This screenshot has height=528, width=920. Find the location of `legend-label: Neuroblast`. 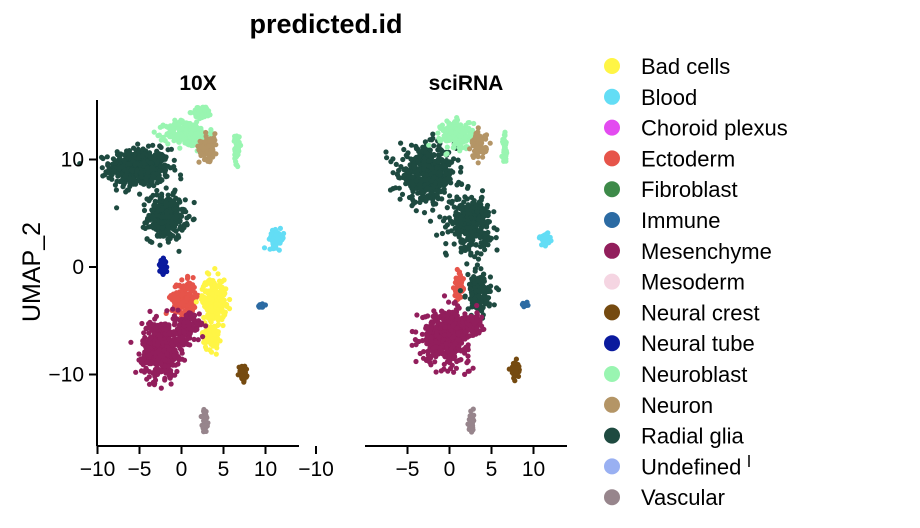

legend-label: Neuroblast is located at coordinates (694, 374).